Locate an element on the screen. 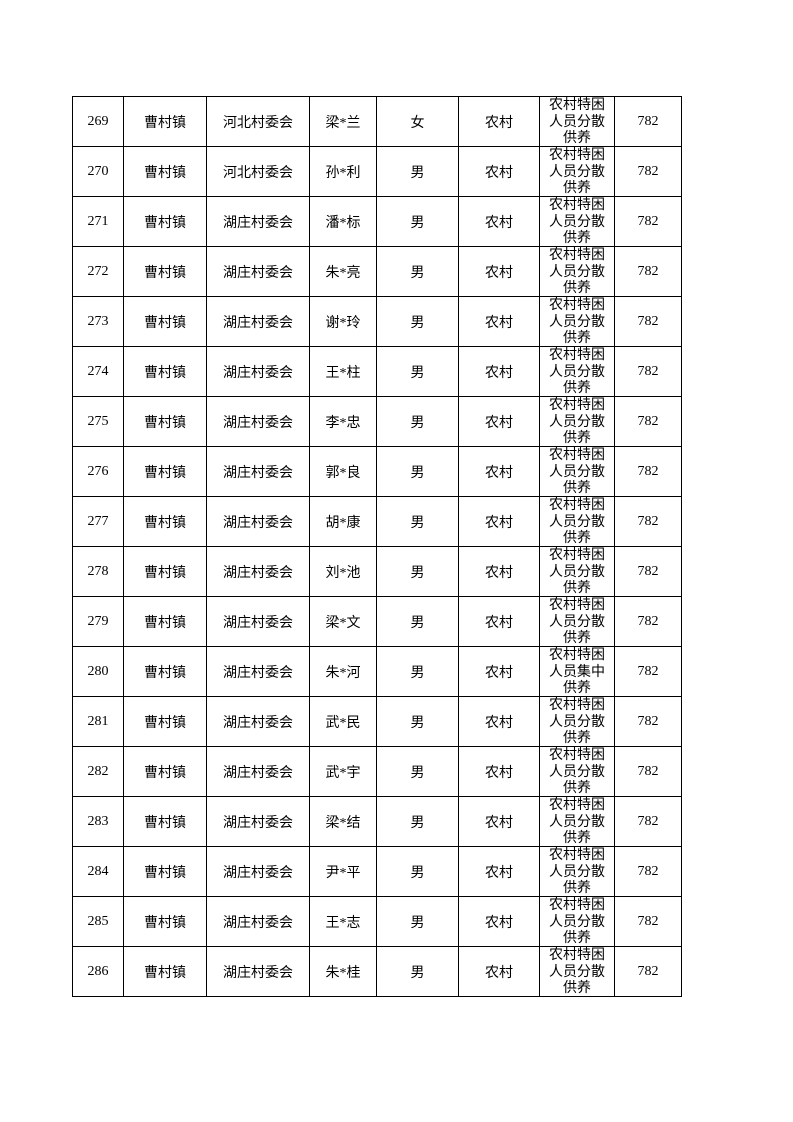 The width and height of the screenshot is (793, 1122). cell-no: 277 is located at coordinates (98, 521).